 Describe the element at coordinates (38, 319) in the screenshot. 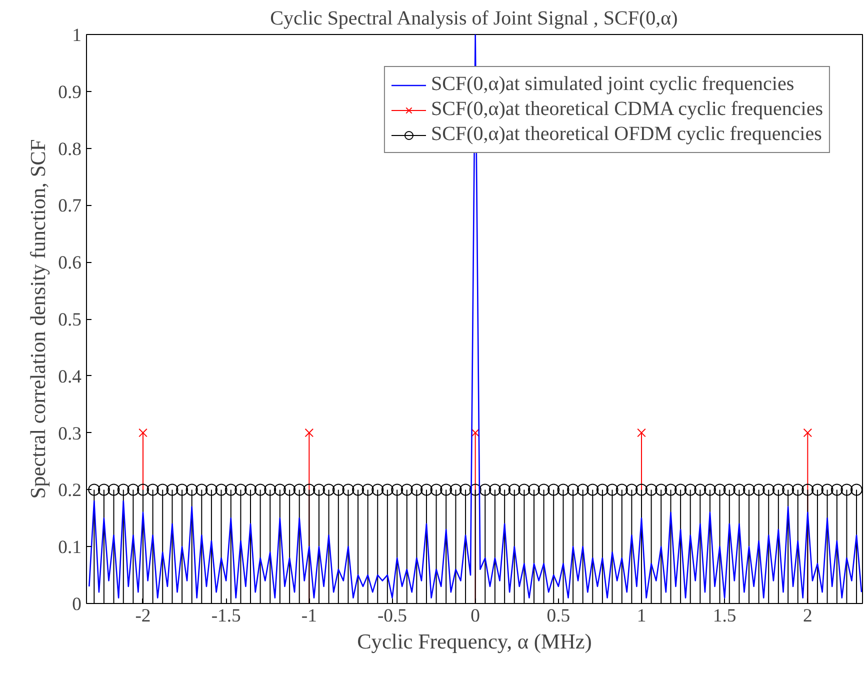

I see `y-axis-title: Spectral correlation density function, SCF` at that location.